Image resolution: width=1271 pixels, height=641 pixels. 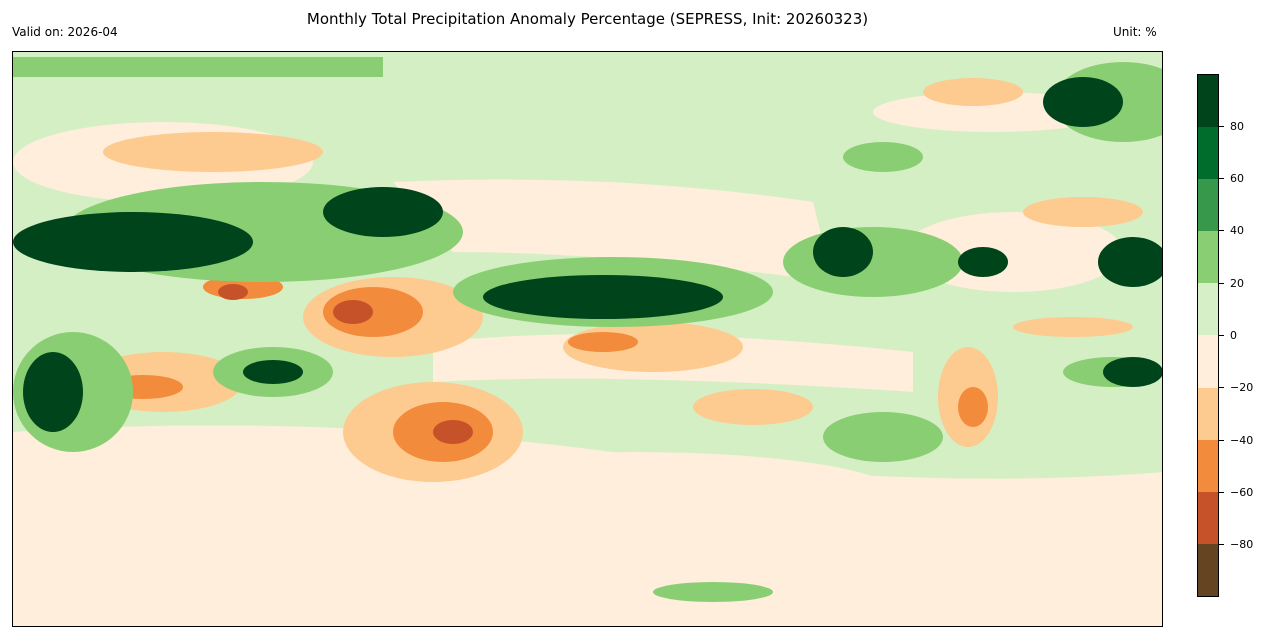 I want to click on colorbar-tick-label: 80, so click(x=1231, y=126).